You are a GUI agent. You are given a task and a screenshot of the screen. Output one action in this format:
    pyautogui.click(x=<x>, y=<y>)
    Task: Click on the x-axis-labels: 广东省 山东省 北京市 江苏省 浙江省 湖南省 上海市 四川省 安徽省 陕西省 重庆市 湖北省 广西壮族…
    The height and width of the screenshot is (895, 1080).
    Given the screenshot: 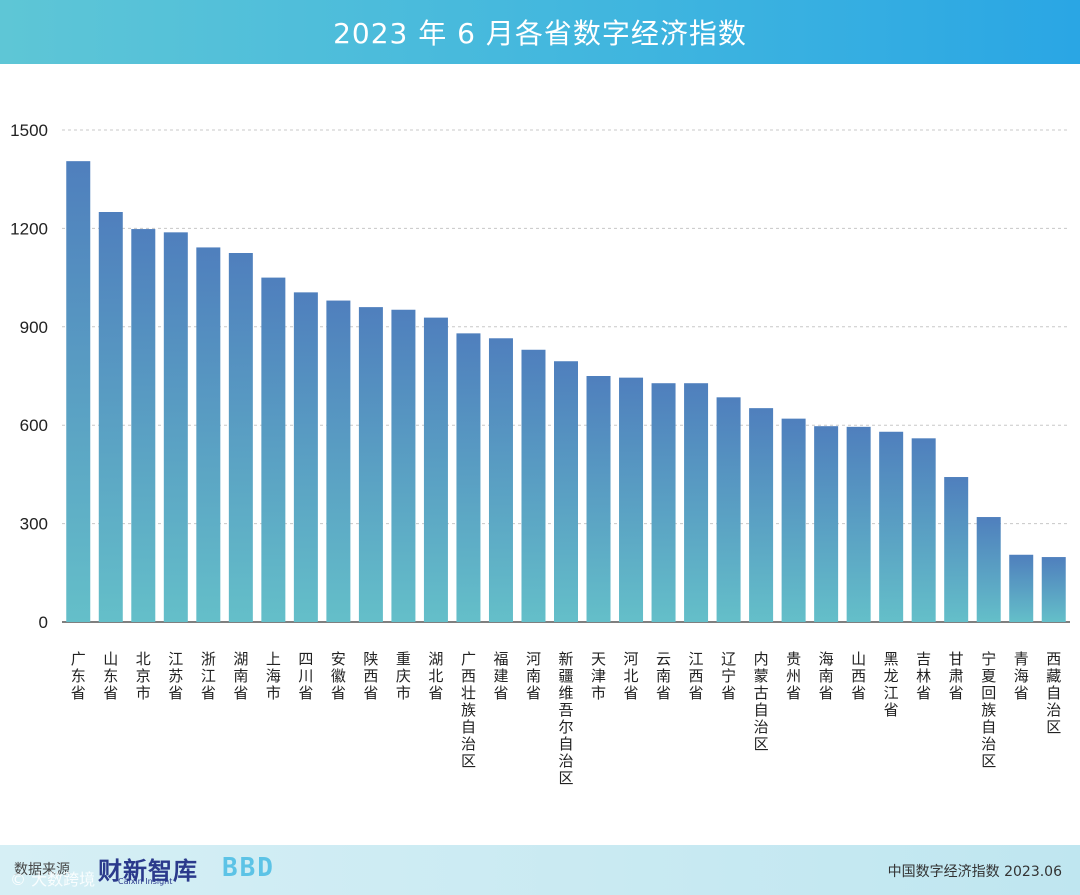 What is the action you would take?
    pyautogui.click(x=566, y=718)
    